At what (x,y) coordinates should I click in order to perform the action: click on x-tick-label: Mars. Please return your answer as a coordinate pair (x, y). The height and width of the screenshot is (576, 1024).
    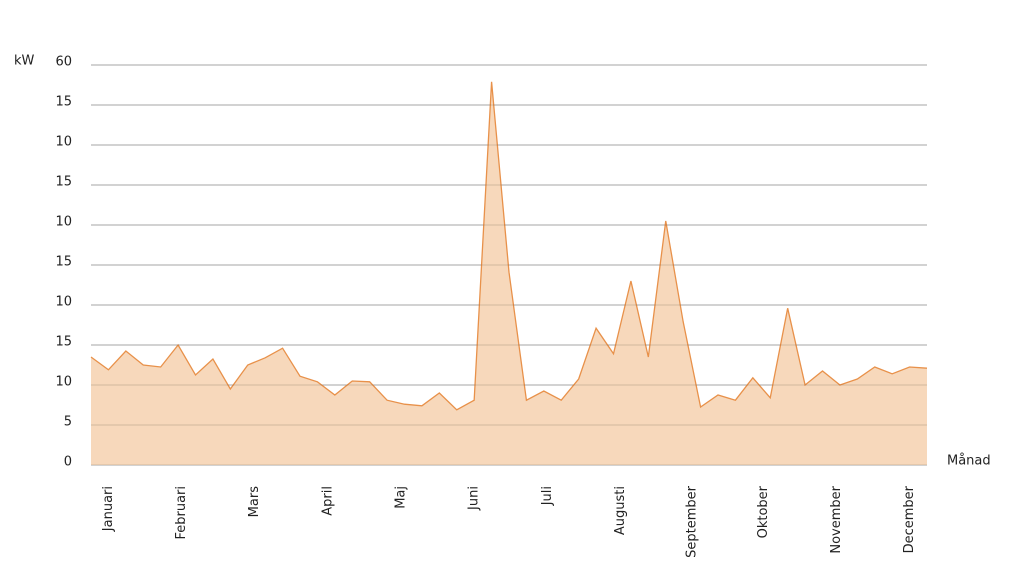
    Looking at the image, I should click on (254, 502).